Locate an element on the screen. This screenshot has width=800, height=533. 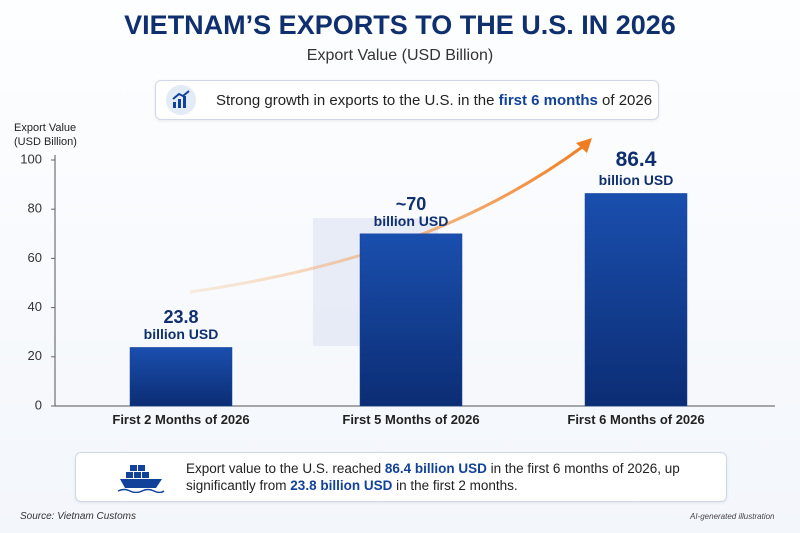
y-tick-label: 20 is located at coordinates (35, 355).